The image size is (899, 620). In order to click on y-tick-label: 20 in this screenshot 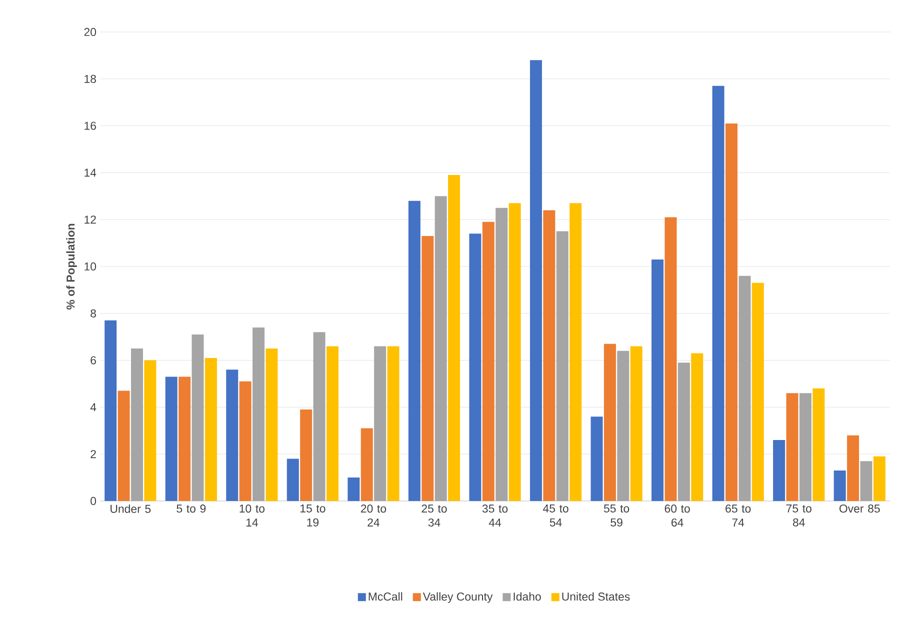, I will do `click(90, 32)`.